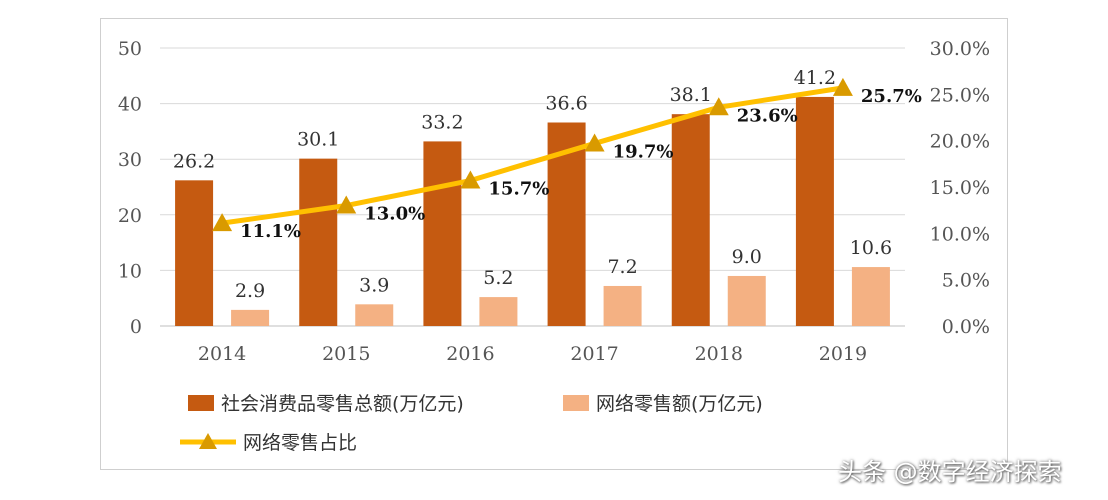 Image resolution: width=1108 pixels, height=500 pixels. What do you see at coordinates (891, 96) in the screenshot?
I see `share-label: 25.7%` at bounding box center [891, 96].